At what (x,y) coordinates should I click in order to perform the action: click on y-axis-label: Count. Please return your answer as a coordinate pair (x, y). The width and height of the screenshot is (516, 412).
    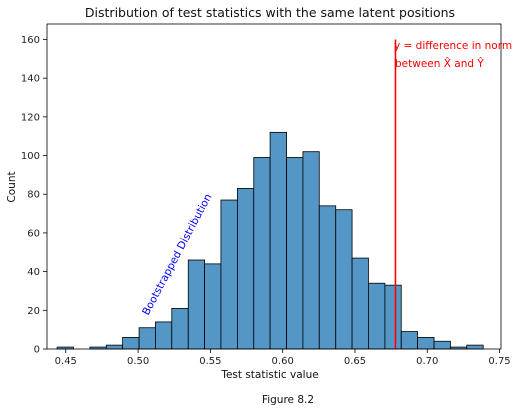
    Looking at the image, I should click on (12, 186).